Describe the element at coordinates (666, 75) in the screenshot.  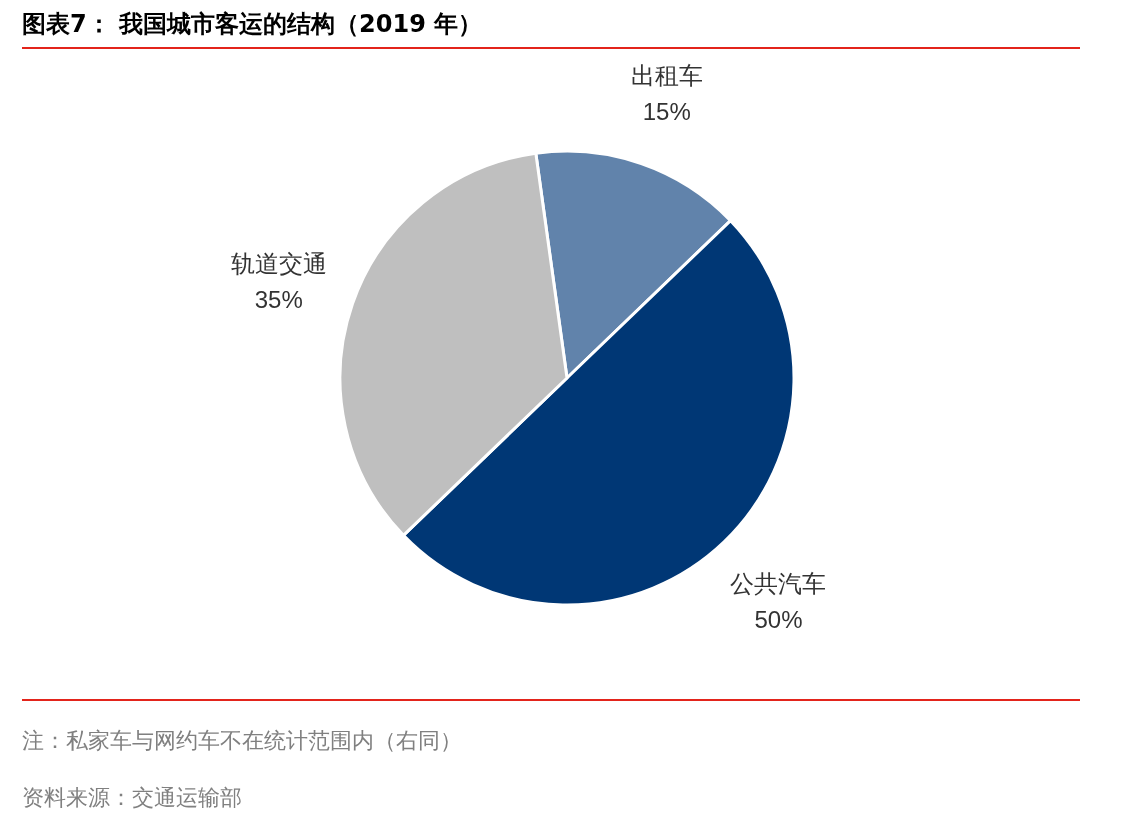
I see `slice-label: 出租车` at that location.